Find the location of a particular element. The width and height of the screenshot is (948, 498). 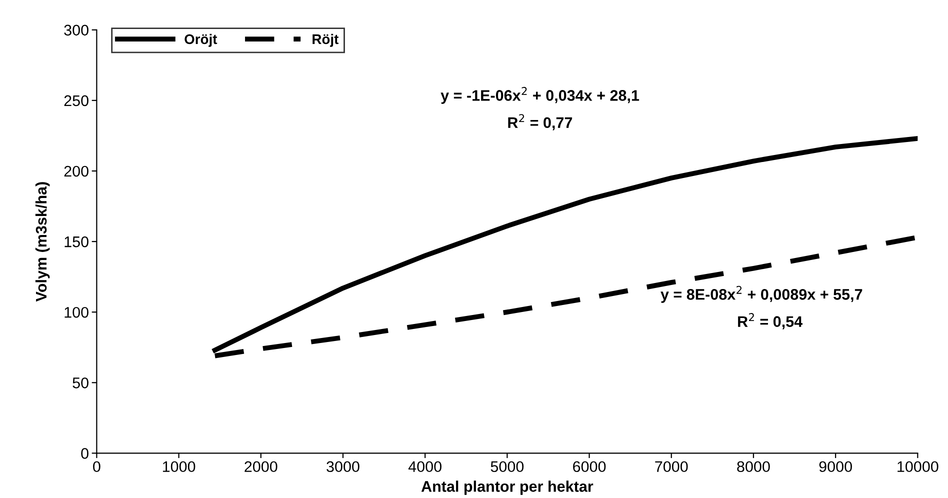

x-tick-label: 0 is located at coordinates (96, 466).